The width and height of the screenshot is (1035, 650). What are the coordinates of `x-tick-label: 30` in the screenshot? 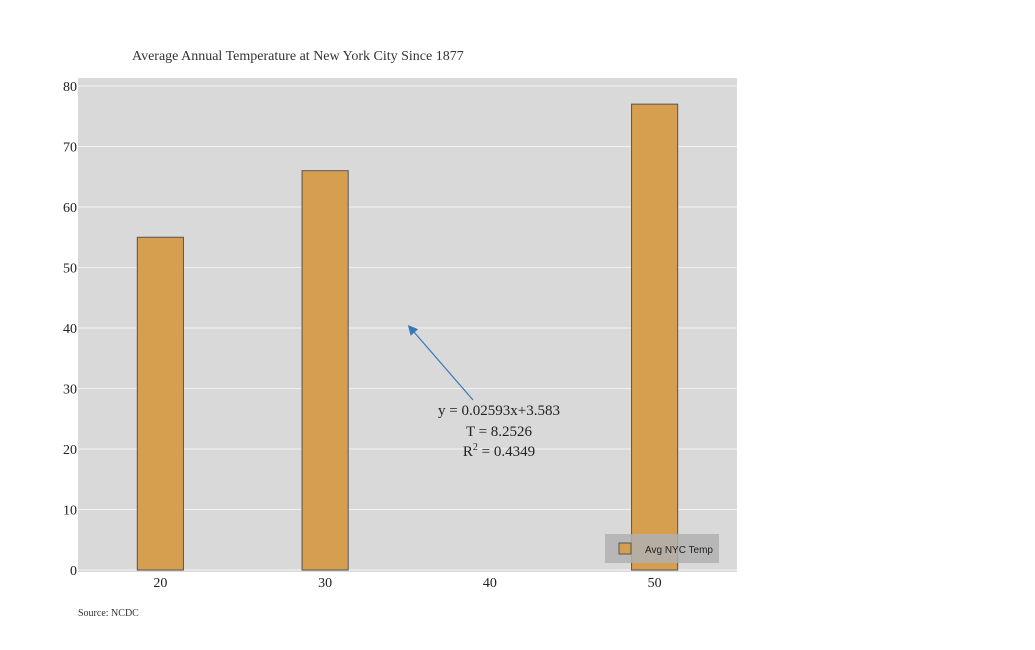 It's located at (325, 583).